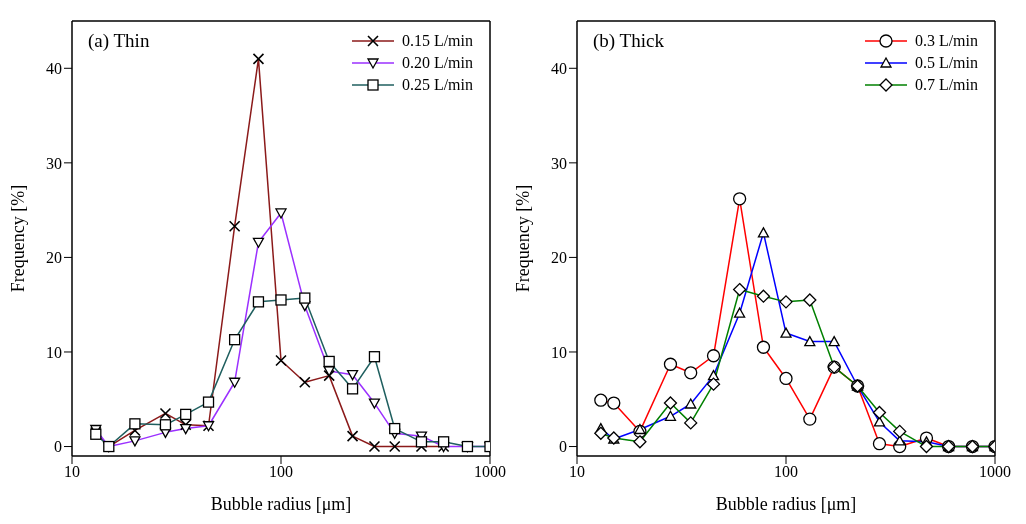  Describe the element at coordinates (946, 63) in the screenshot. I see `legend-label: 0.5 L/min` at that location.